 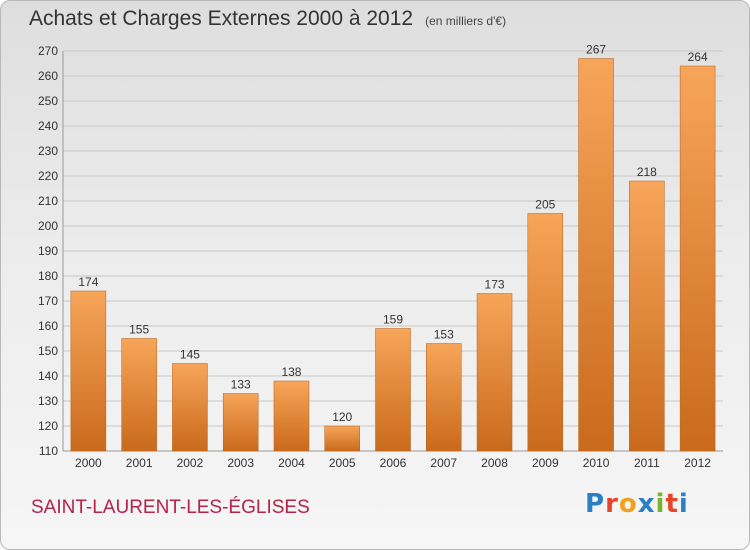 What do you see at coordinates (221, 18) in the screenshot?
I see `chart-title-text: Achats et Charges Externes 2000 à 2012` at bounding box center [221, 18].